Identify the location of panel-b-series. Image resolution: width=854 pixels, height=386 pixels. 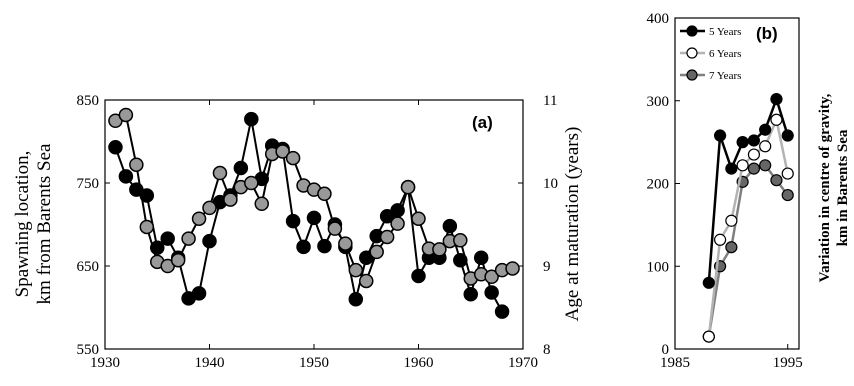
(748, 217).